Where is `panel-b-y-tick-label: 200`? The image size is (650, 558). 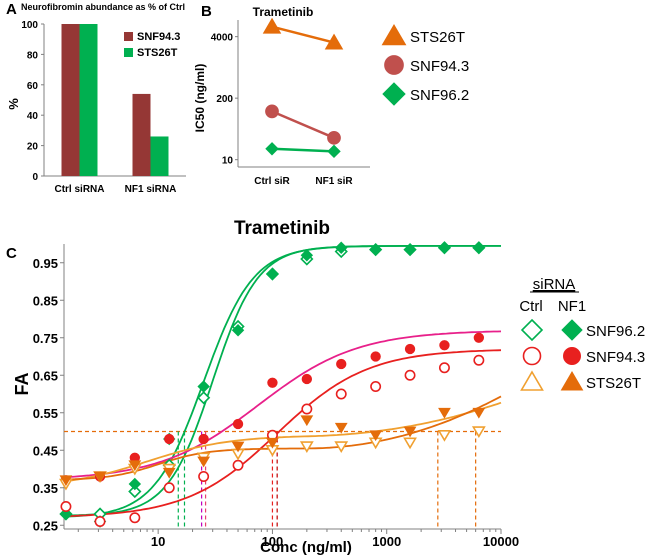 panel-b-y-tick-label: 200 is located at coordinates (224, 99).